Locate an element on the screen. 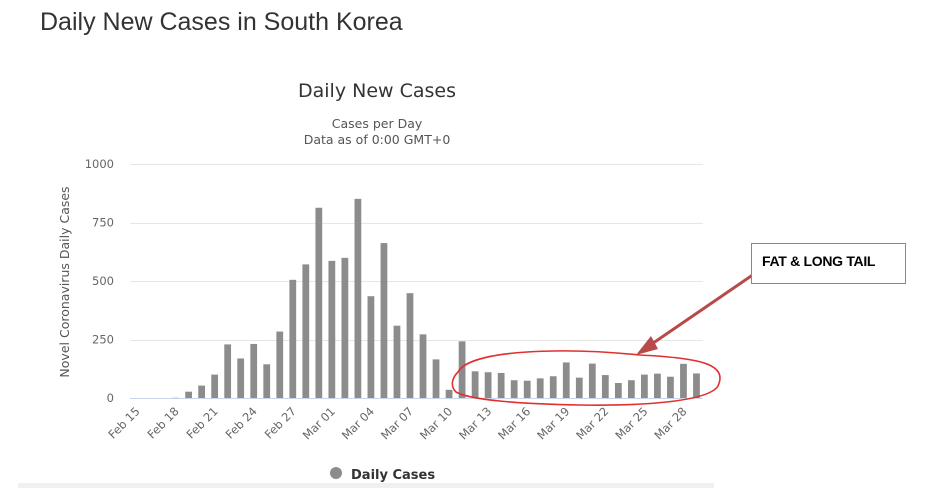 This screenshot has height=498, width=934. y-tick-labels: 0 250 500 750 1000 is located at coordinates (99, 281).